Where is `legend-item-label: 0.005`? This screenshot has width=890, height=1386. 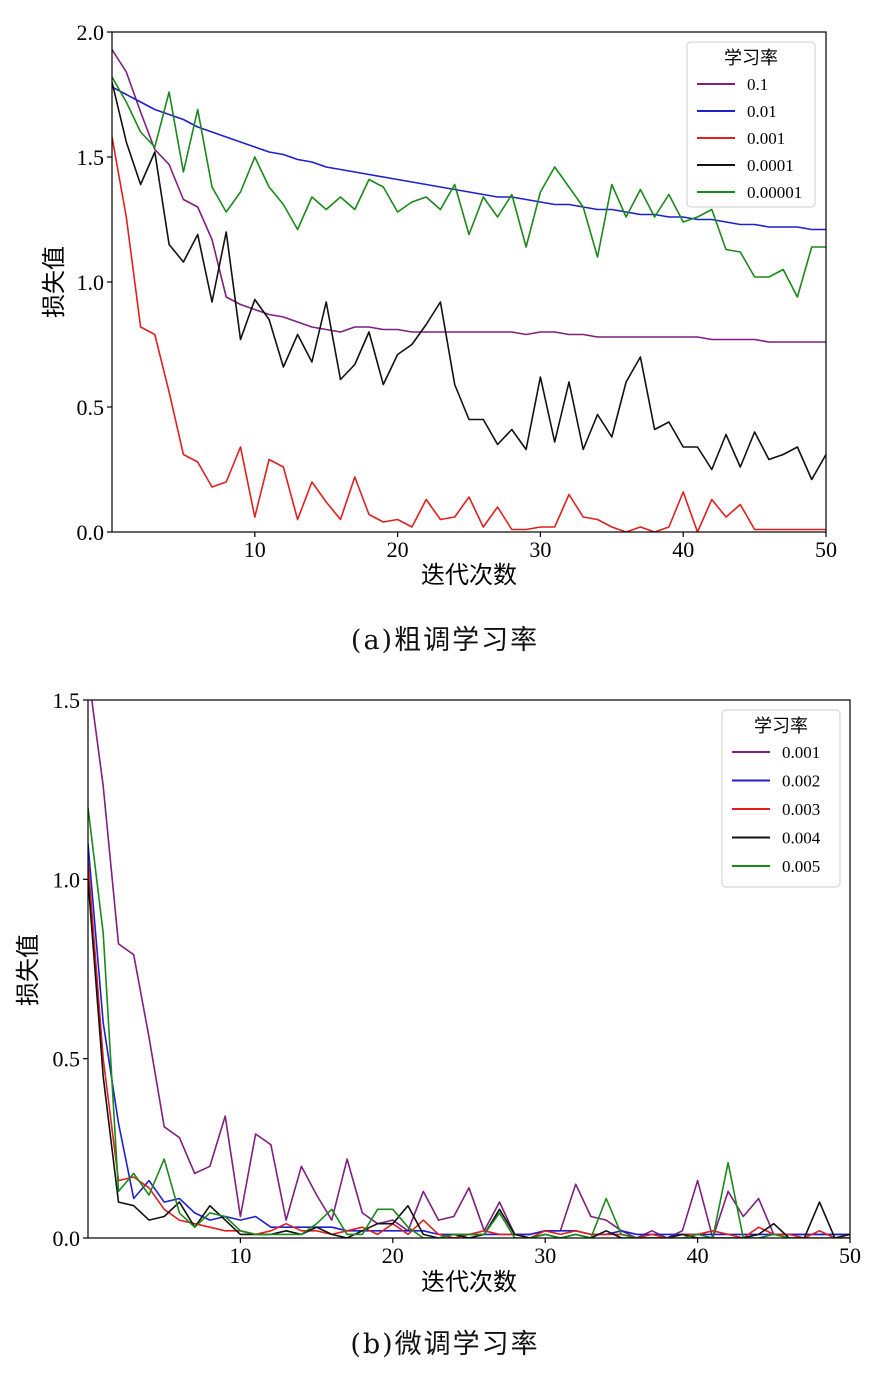 legend-item-label: 0.005 is located at coordinates (801, 866).